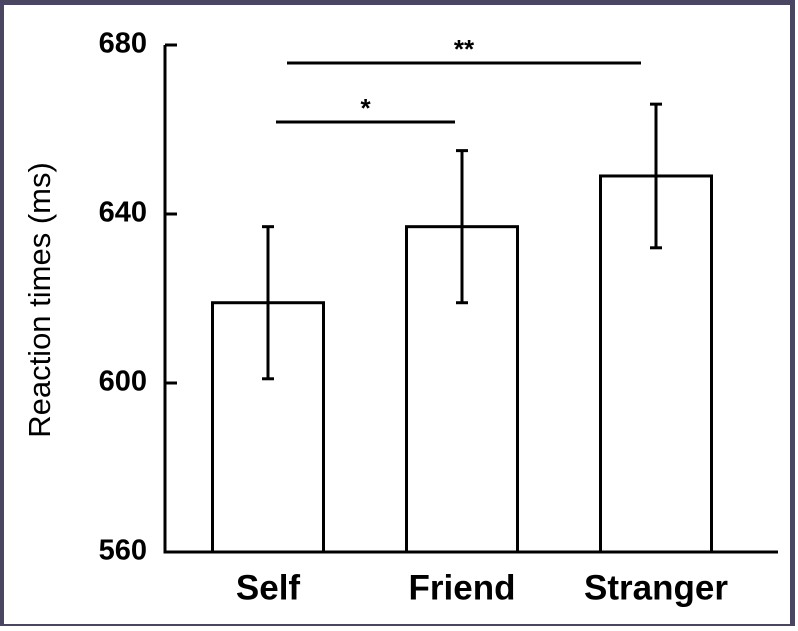 The image size is (798, 631). What do you see at coordinates (123, 382) in the screenshot?
I see `y-tick-label: 600` at bounding box center [123, 382].